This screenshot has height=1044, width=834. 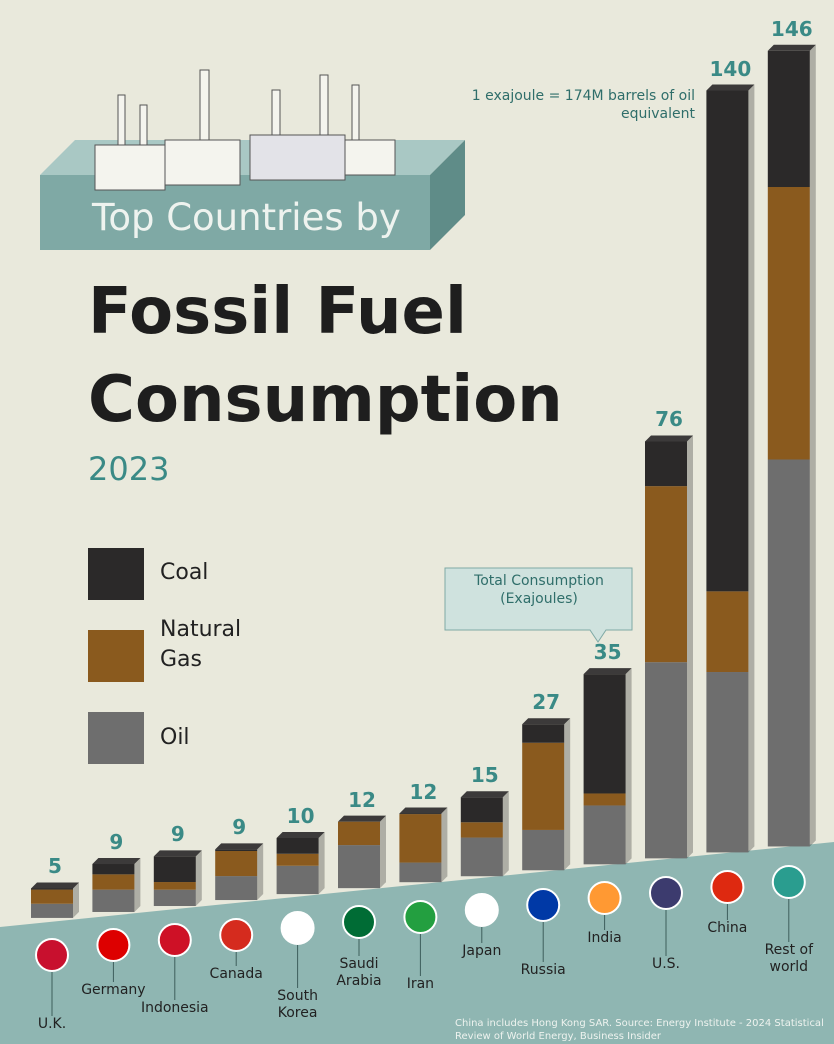 I want to click on x-tick-label: U.K., so click(x=52, y=1024).